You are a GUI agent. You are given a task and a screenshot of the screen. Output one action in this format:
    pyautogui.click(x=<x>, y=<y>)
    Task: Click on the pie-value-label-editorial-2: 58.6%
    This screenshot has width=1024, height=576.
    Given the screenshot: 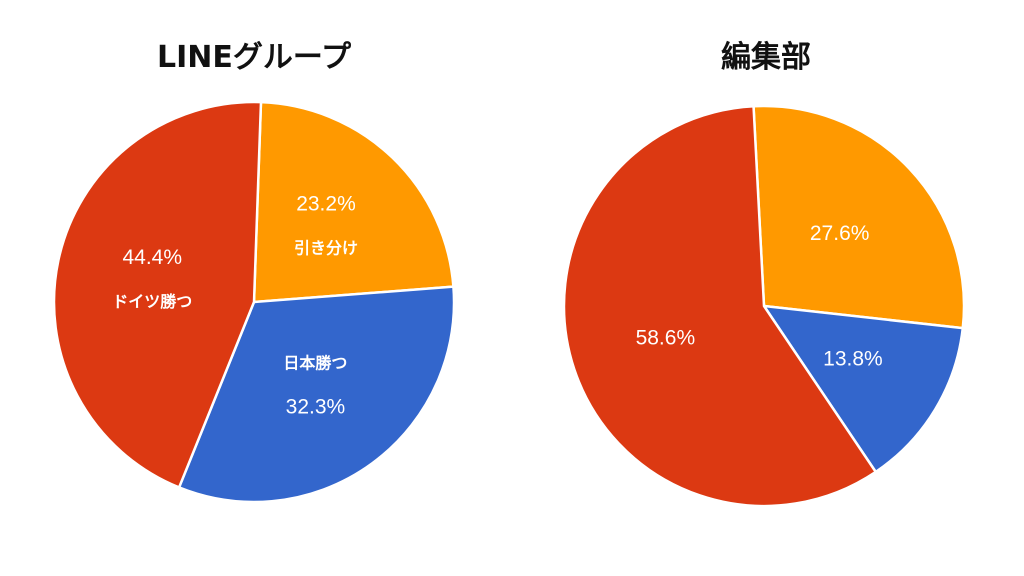 What is the action you would take?
    pyautogui.click(x=666, y=338)
    